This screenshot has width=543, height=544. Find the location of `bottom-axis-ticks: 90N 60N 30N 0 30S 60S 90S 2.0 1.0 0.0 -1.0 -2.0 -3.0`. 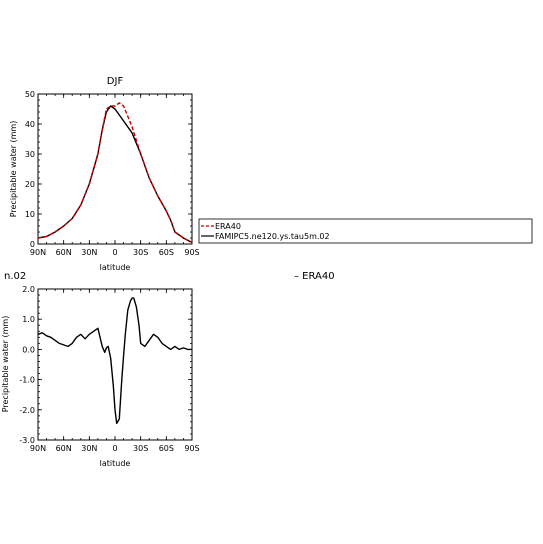

bottom-axis-ticks: 90N 60N 30N 0 30S 60S 90S 2.0 1.0 0.0 -1.0 -2.0 -3.0 is located at coordinates (109, 369).